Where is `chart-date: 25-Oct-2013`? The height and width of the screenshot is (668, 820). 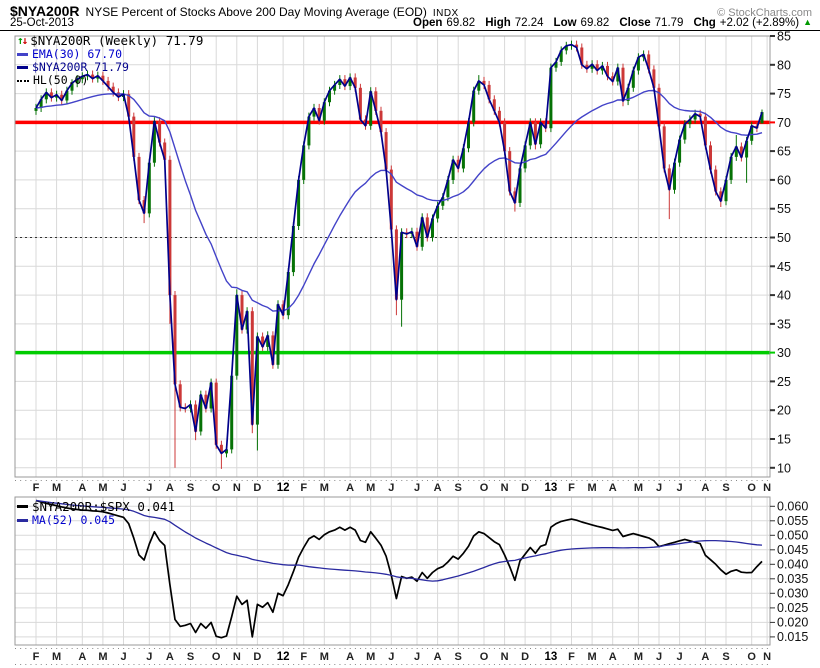
chart-date: 25-Oct-2013 is located at coordinates (42, 23).